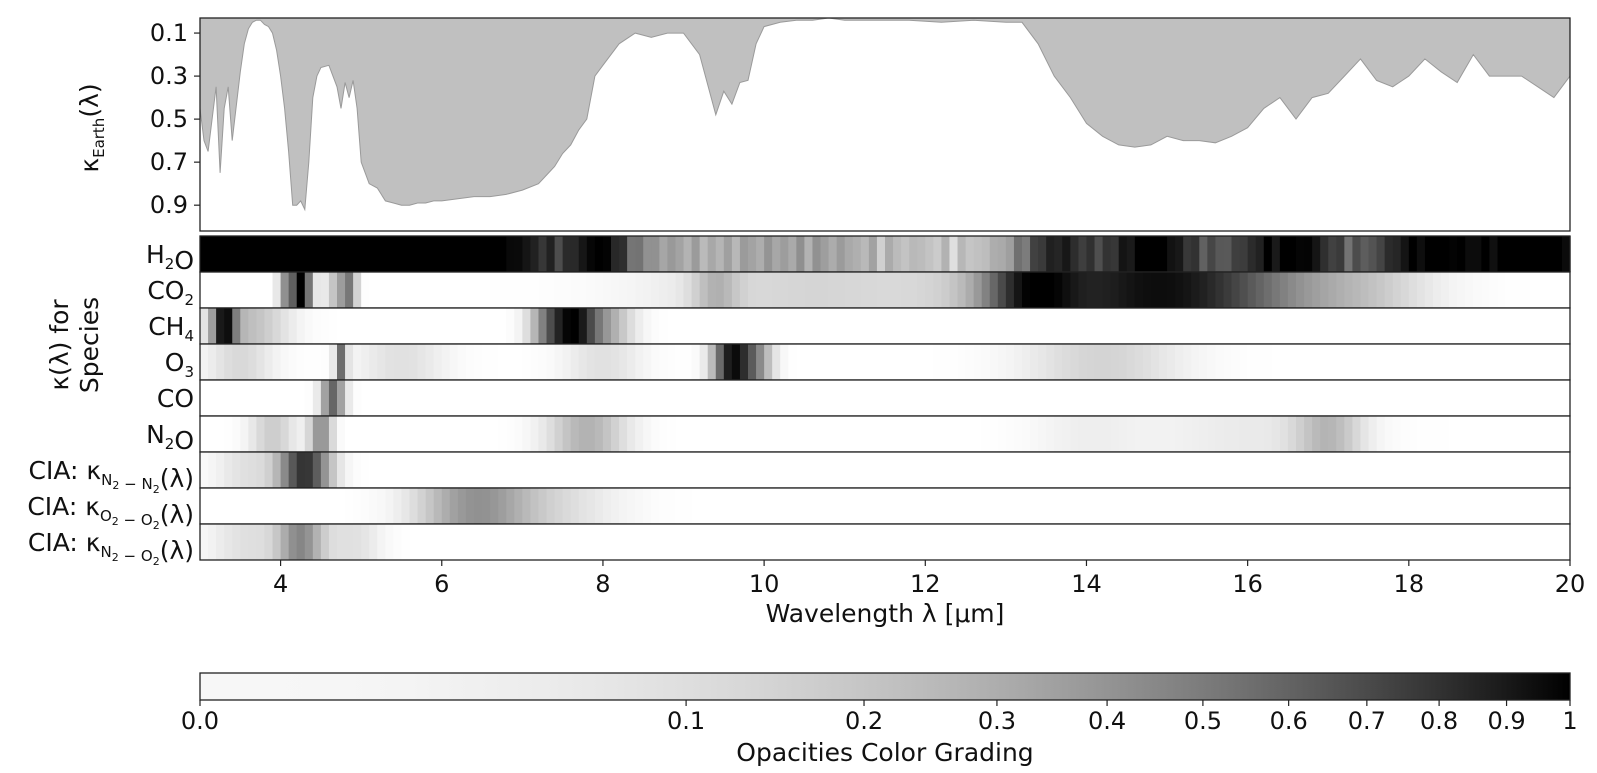 This screenshot has width=1597, height=773. What do you see at coordinates (1203, 721) in the screenshot?
I see `colorbar-tick-label: 0.5` at bounding box center [1203, 721].